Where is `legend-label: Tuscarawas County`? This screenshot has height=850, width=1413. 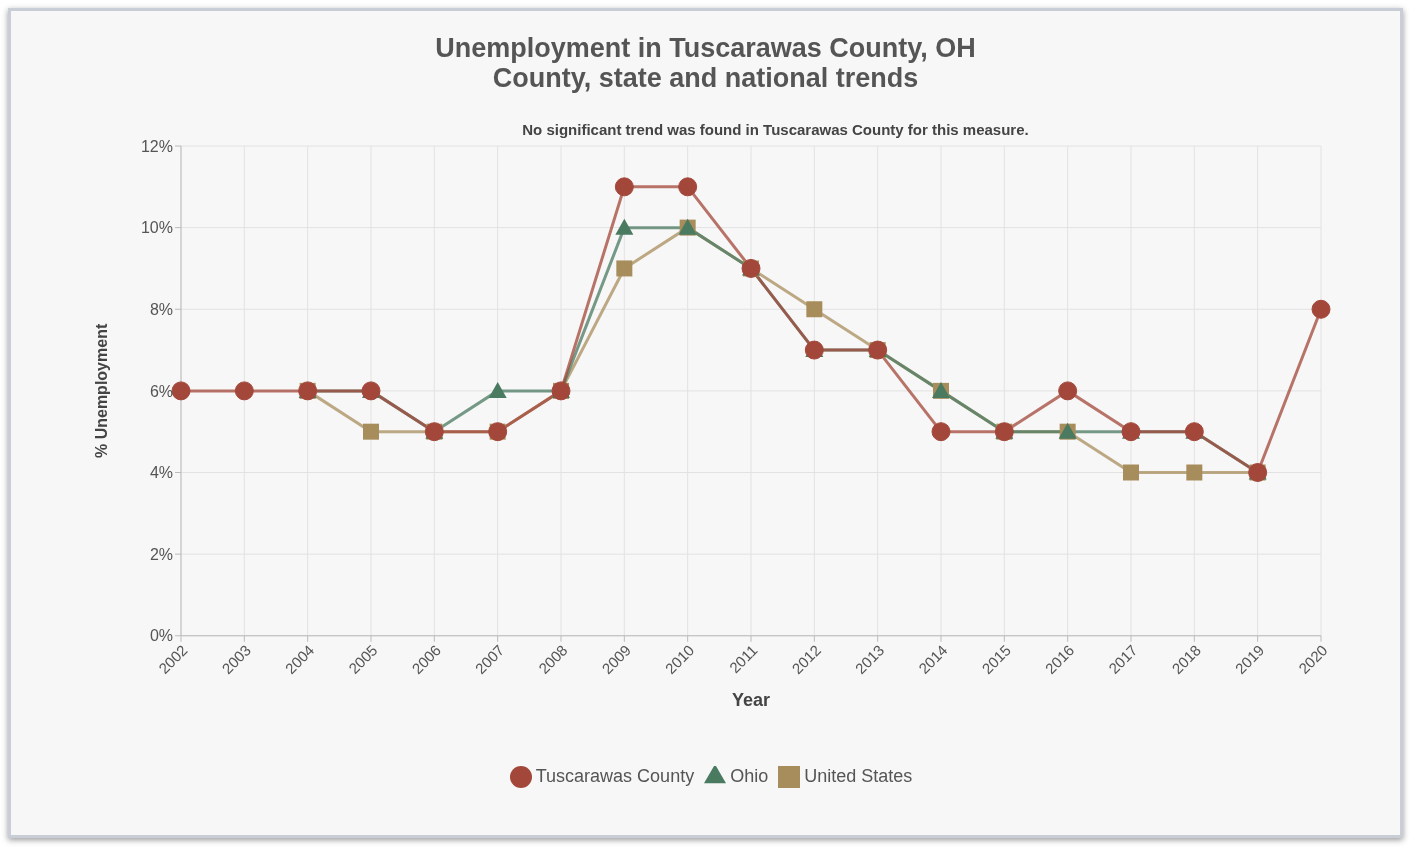 legend-label: Tuscarawas County is located at coordinates (615, 775).